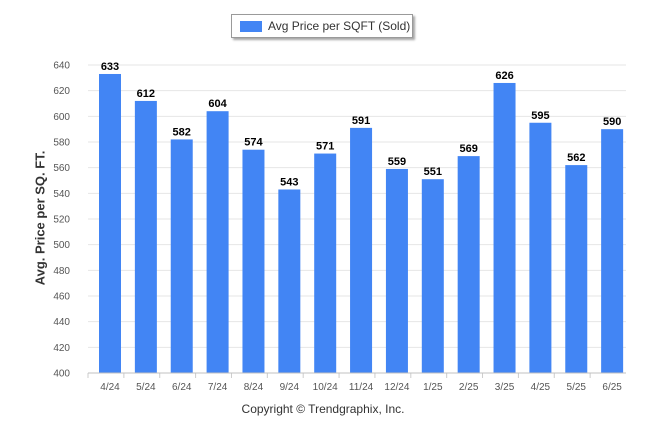  I want to click on y-tick-label: 500, so click(61, 245).